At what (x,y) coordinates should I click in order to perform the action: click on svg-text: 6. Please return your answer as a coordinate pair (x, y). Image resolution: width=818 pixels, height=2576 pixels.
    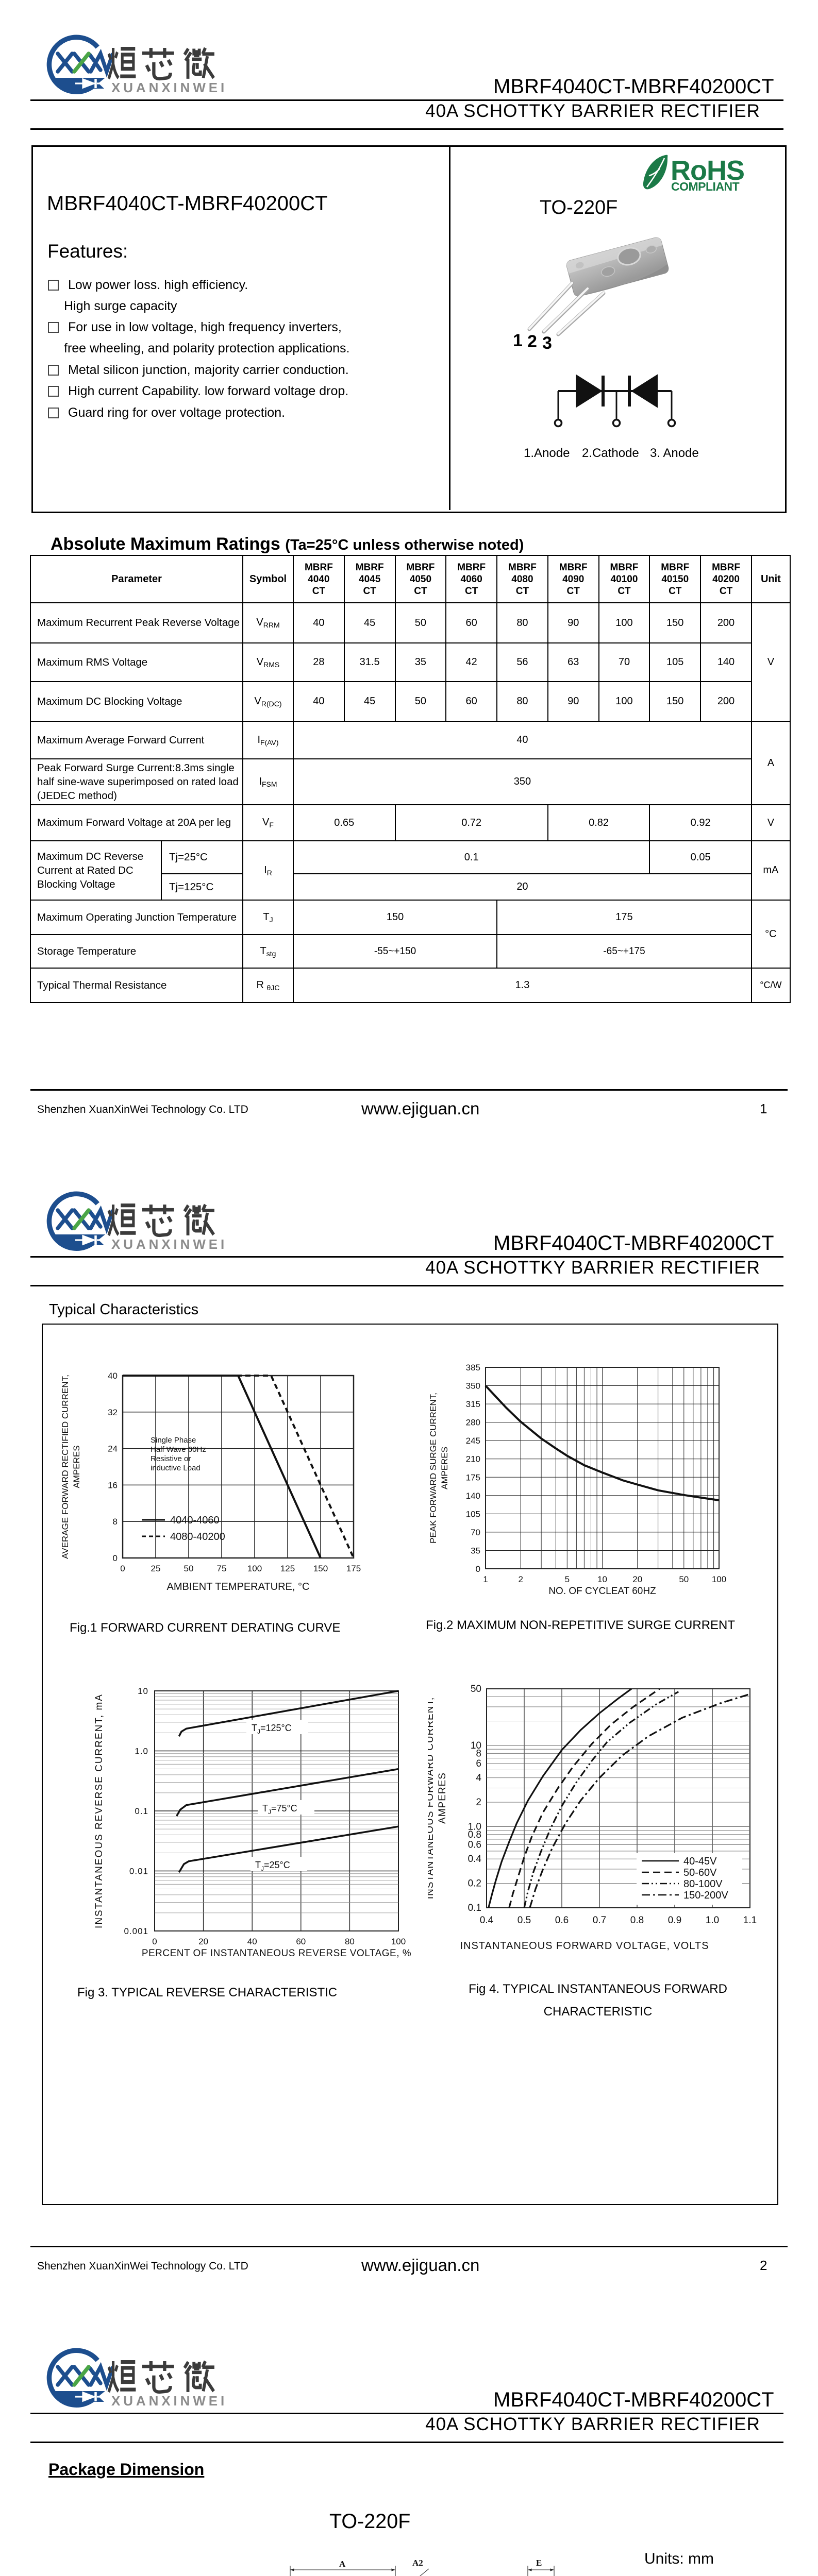
    Looking at the image, I should click on (478, 1764).